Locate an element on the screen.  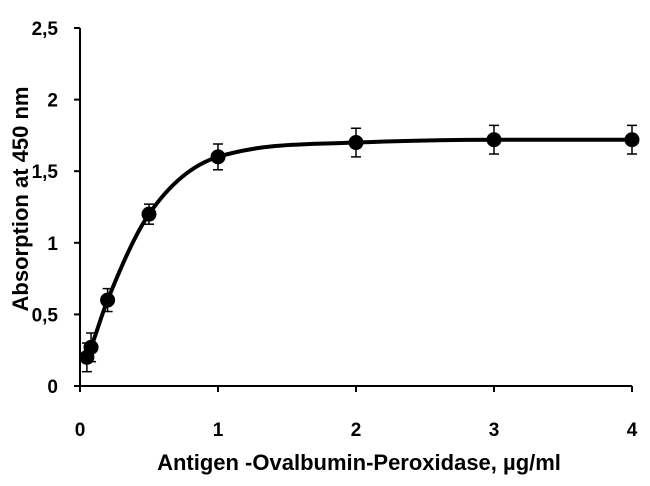
y-tick-label: 0 is located at coordinates (52, 387).